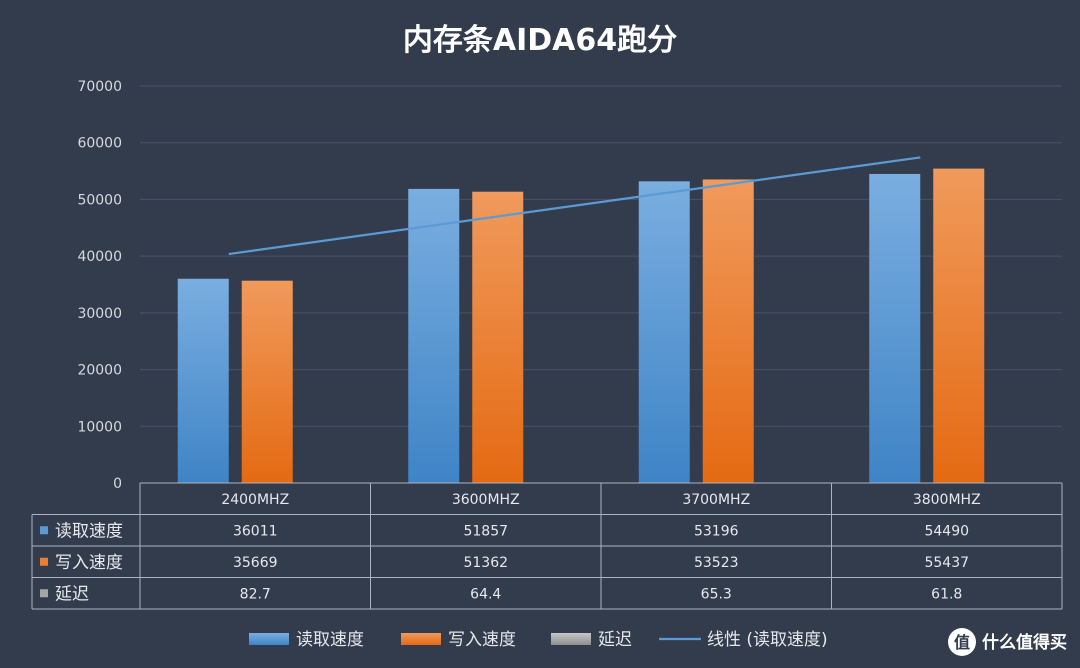 Image resolution: width=1080 pixels, height=668 pixels. What do you see at coordinates (255, 563) in the screenshot?
I see `table-cell: 35669` at bounding box center [255, 563].